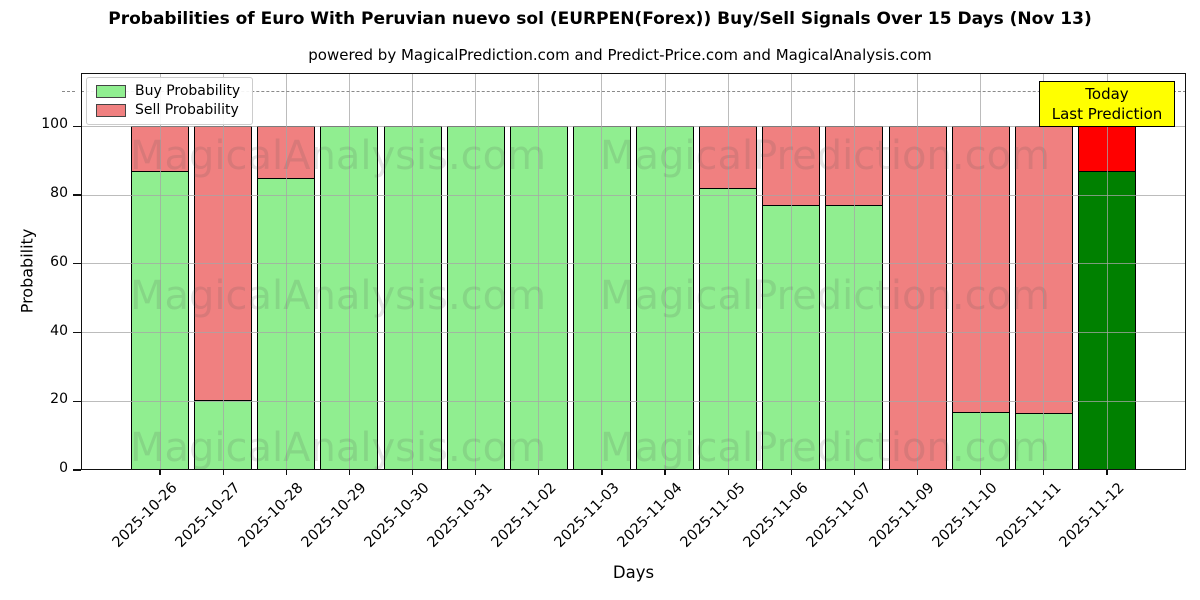  I want to click on x-tick-label-text: 2025-10-31, so click(460, 515).